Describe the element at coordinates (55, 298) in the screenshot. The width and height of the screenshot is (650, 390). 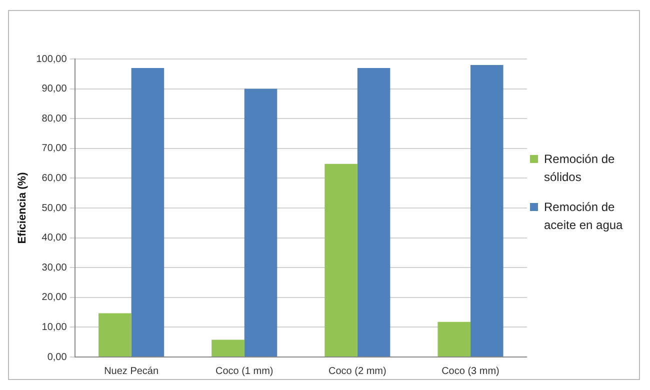
I see `y-tick-label: 20,00` at that location.